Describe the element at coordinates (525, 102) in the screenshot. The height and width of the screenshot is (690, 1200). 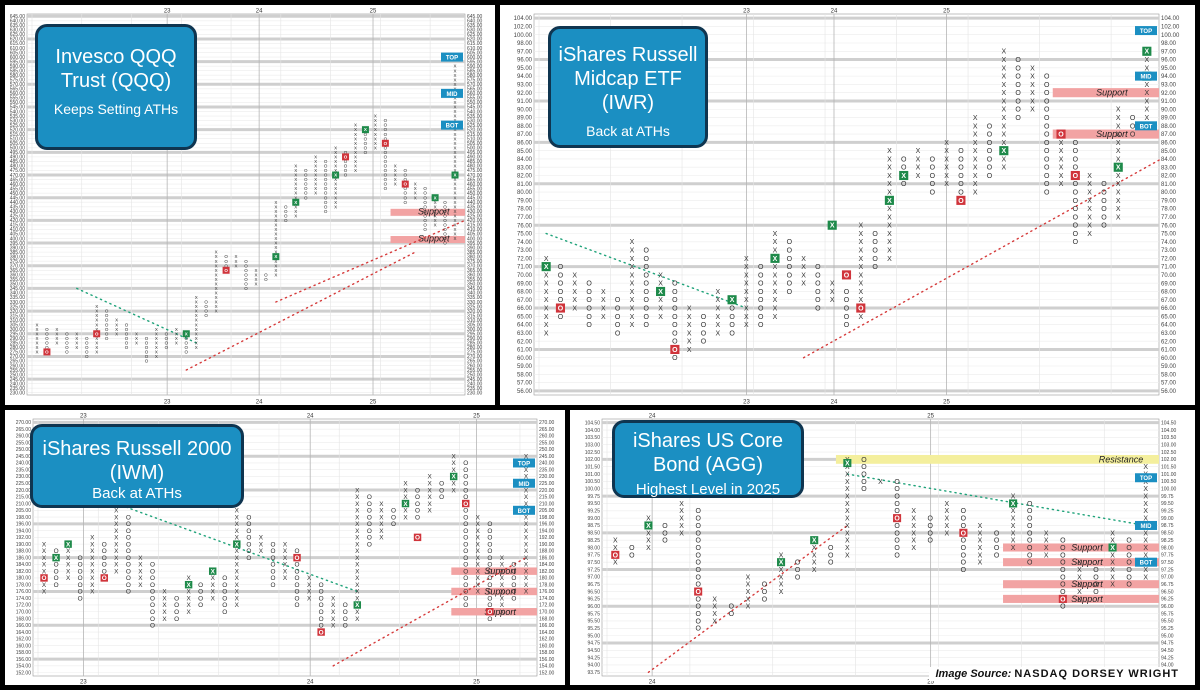
I see `iwr-y-tick-left: 91.00` at that location.